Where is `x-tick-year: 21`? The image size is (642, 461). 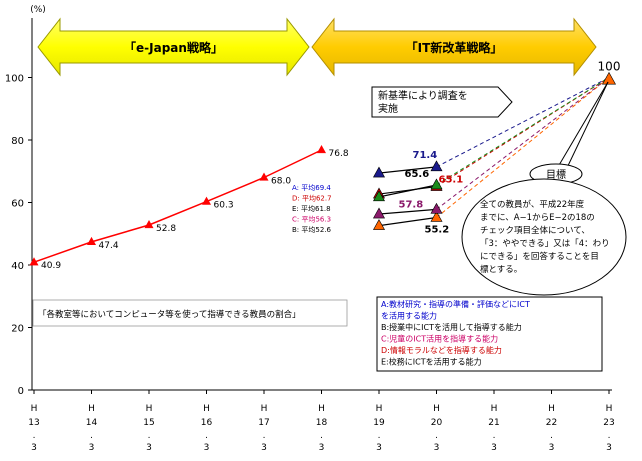
x-tick-year: 21 is located at coordinates (493, 423).